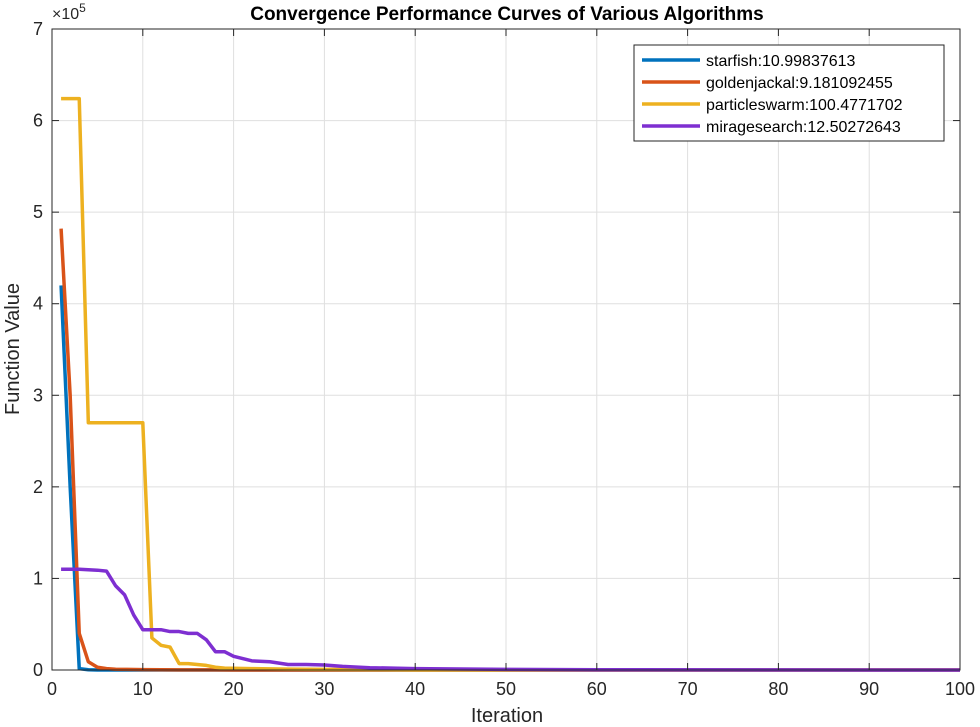  Describe the element at coordinates (415, 689) in the screenshot. I see `x-tick-label: 40` at that location.